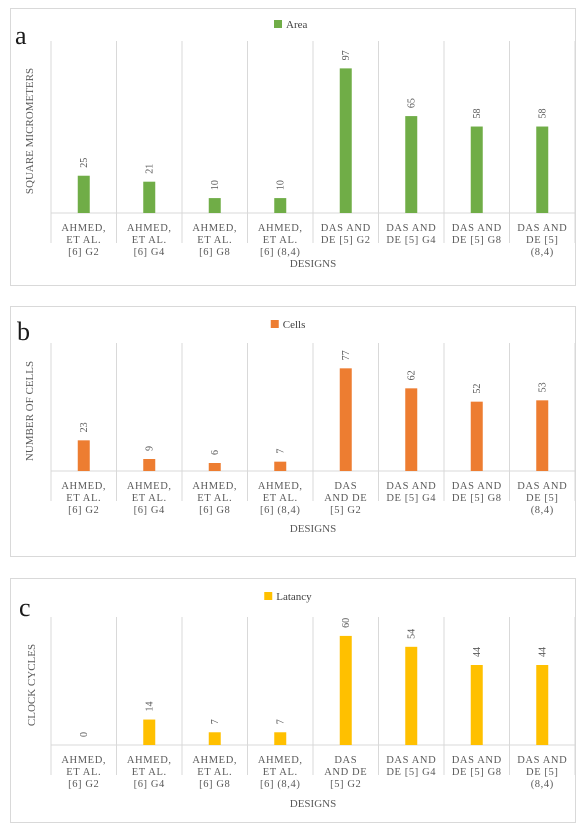  What do you see at coordinates (83, 252) in the screenshot?
I see `category-label: [6] G2` at bounding box center [83, 252].